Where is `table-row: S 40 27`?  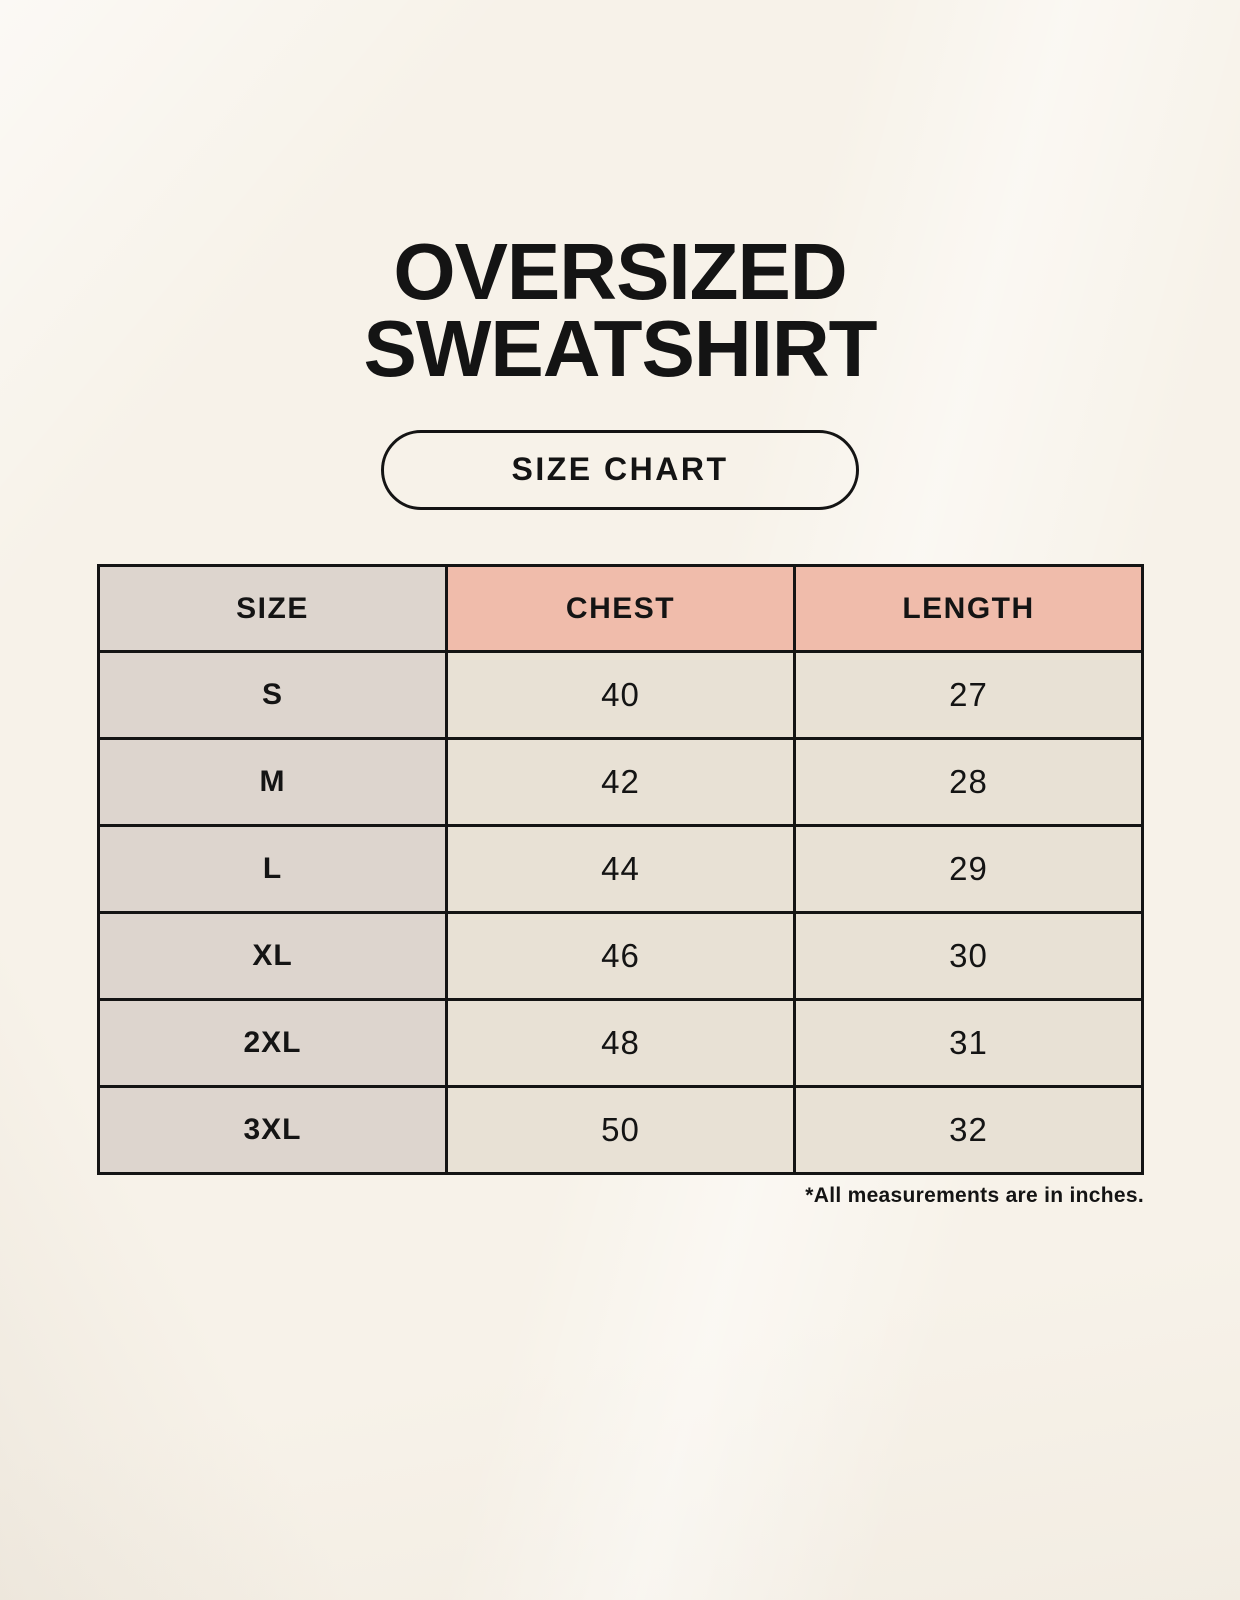 table-row: S 40 27 is located at coordinates (620, 695).